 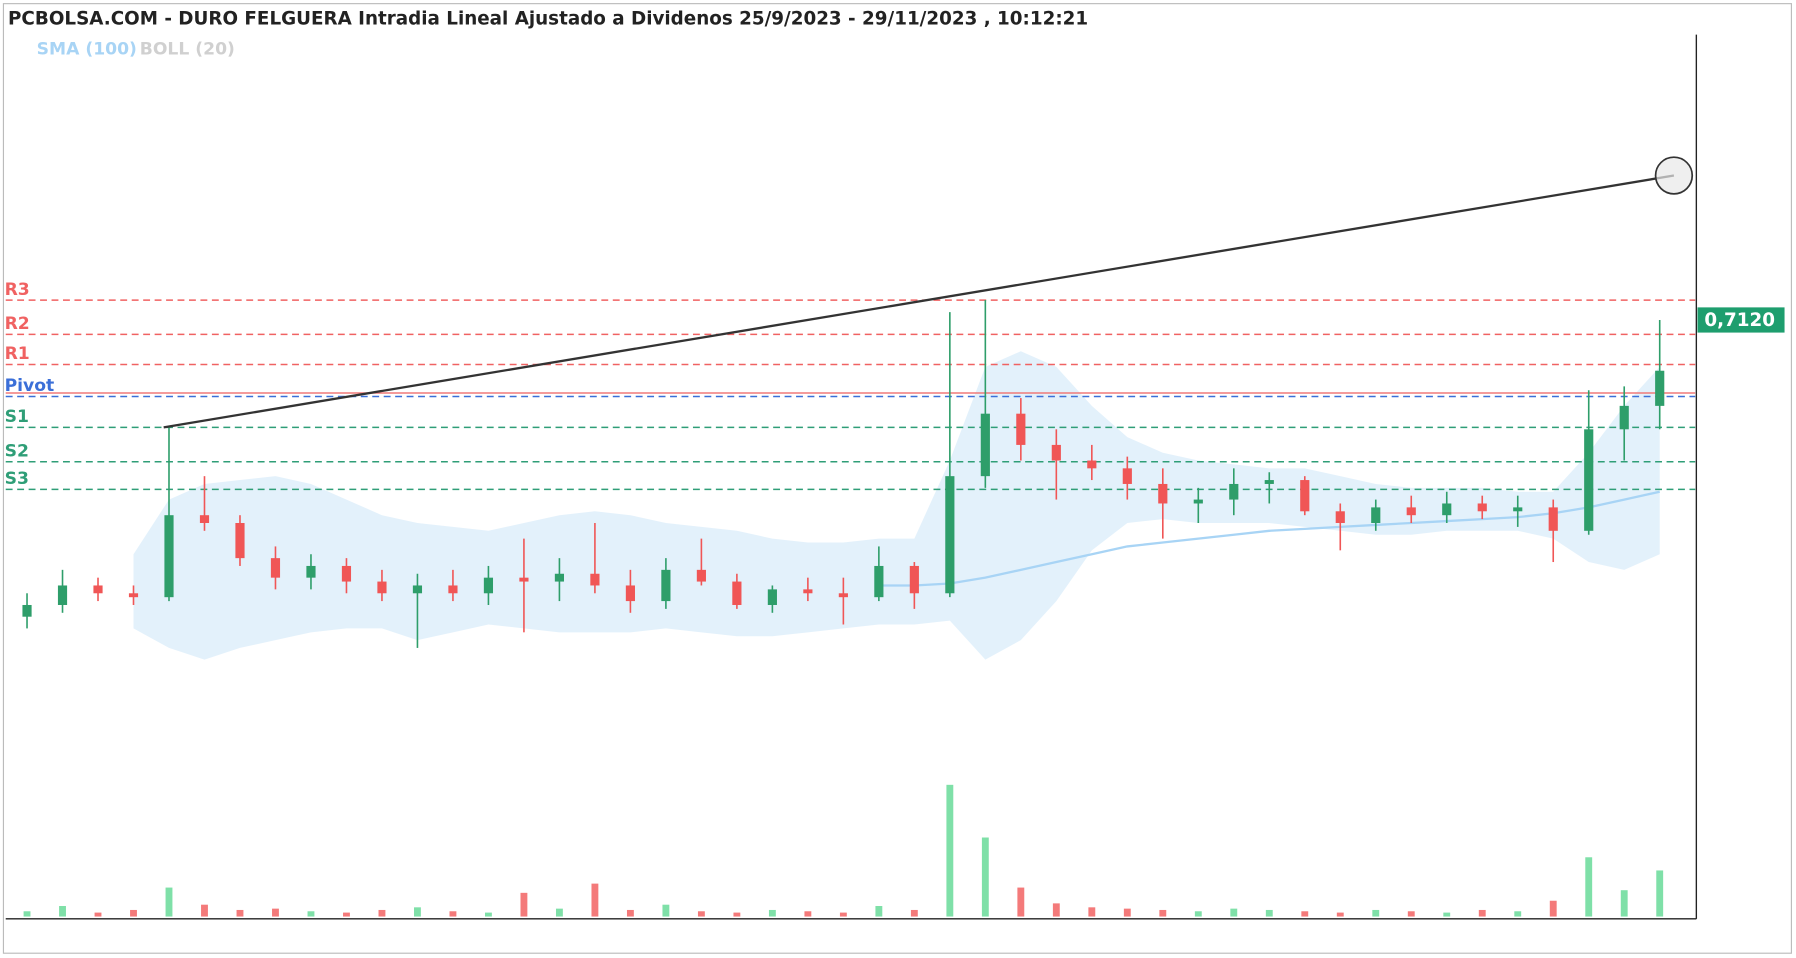 What do you see at coordinates (87, 49) in the screenshot?
I see `legend-sma: SMA (100)` at bounding box center [87, 49].